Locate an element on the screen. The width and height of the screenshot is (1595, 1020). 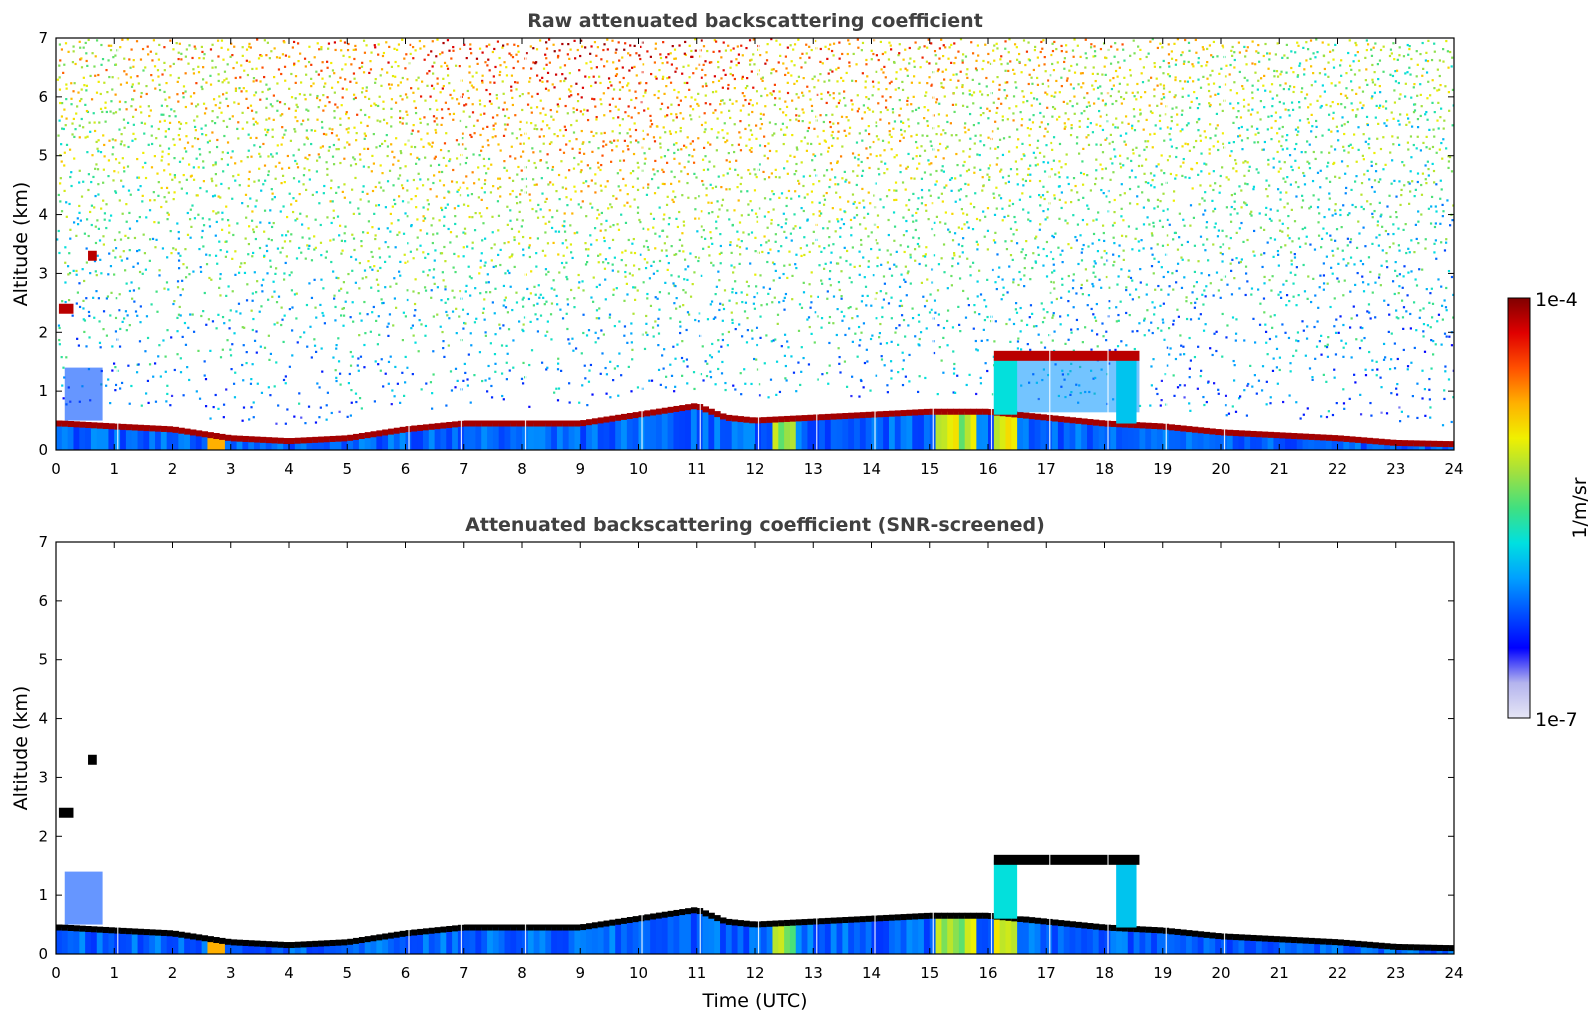
boundary-layer-top-cell is located at coordinates (385, 432).